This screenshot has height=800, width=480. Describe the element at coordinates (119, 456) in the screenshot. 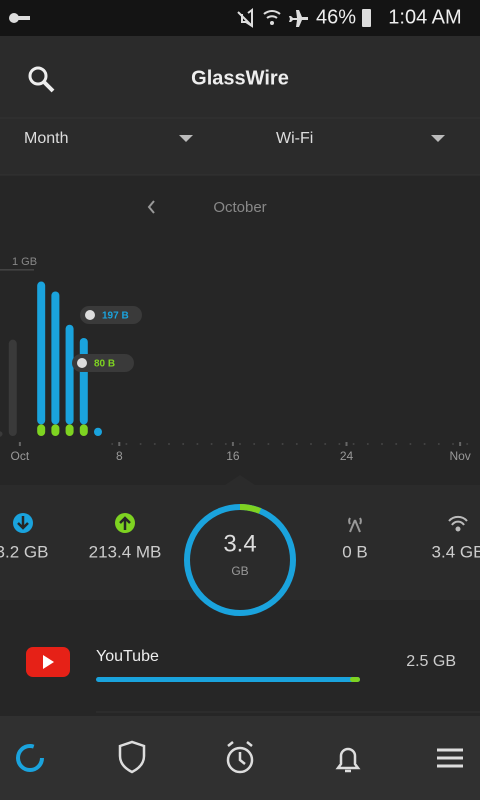

I see `x-tick-label: 8` at that location.